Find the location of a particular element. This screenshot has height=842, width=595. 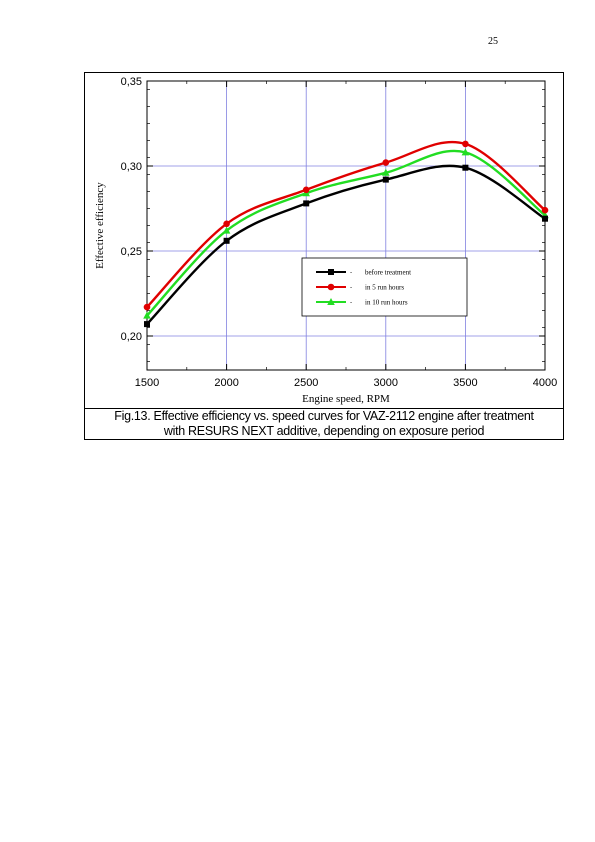

y-tick-label: 0,25 is located at coordinates (131, 252).